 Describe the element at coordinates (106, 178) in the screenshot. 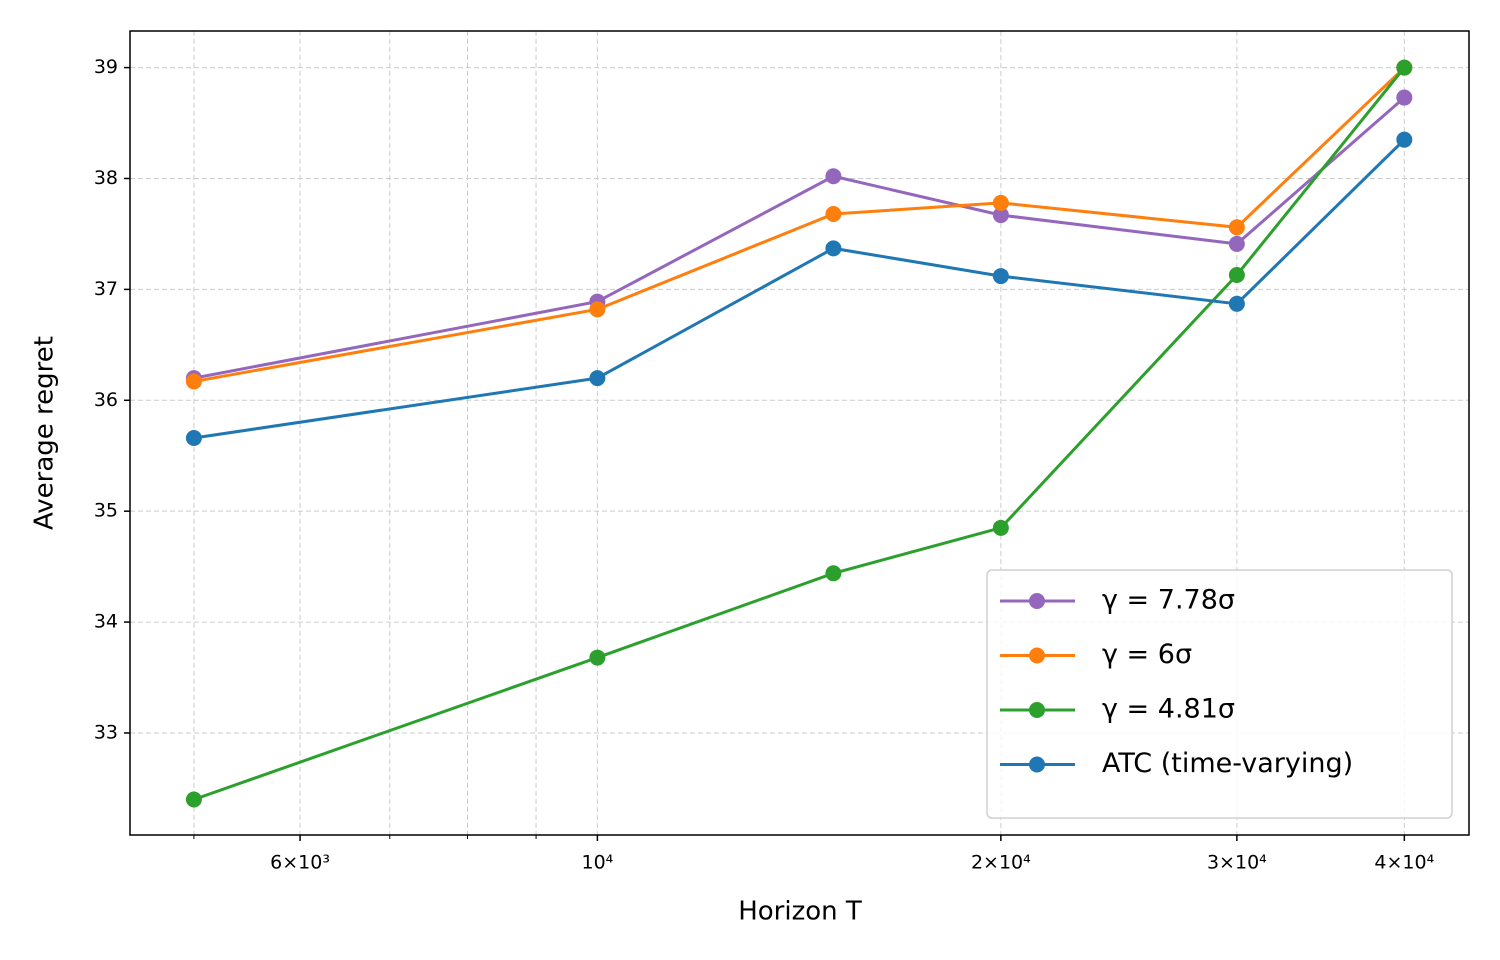

I see `y-tick-label: 38` at that location.